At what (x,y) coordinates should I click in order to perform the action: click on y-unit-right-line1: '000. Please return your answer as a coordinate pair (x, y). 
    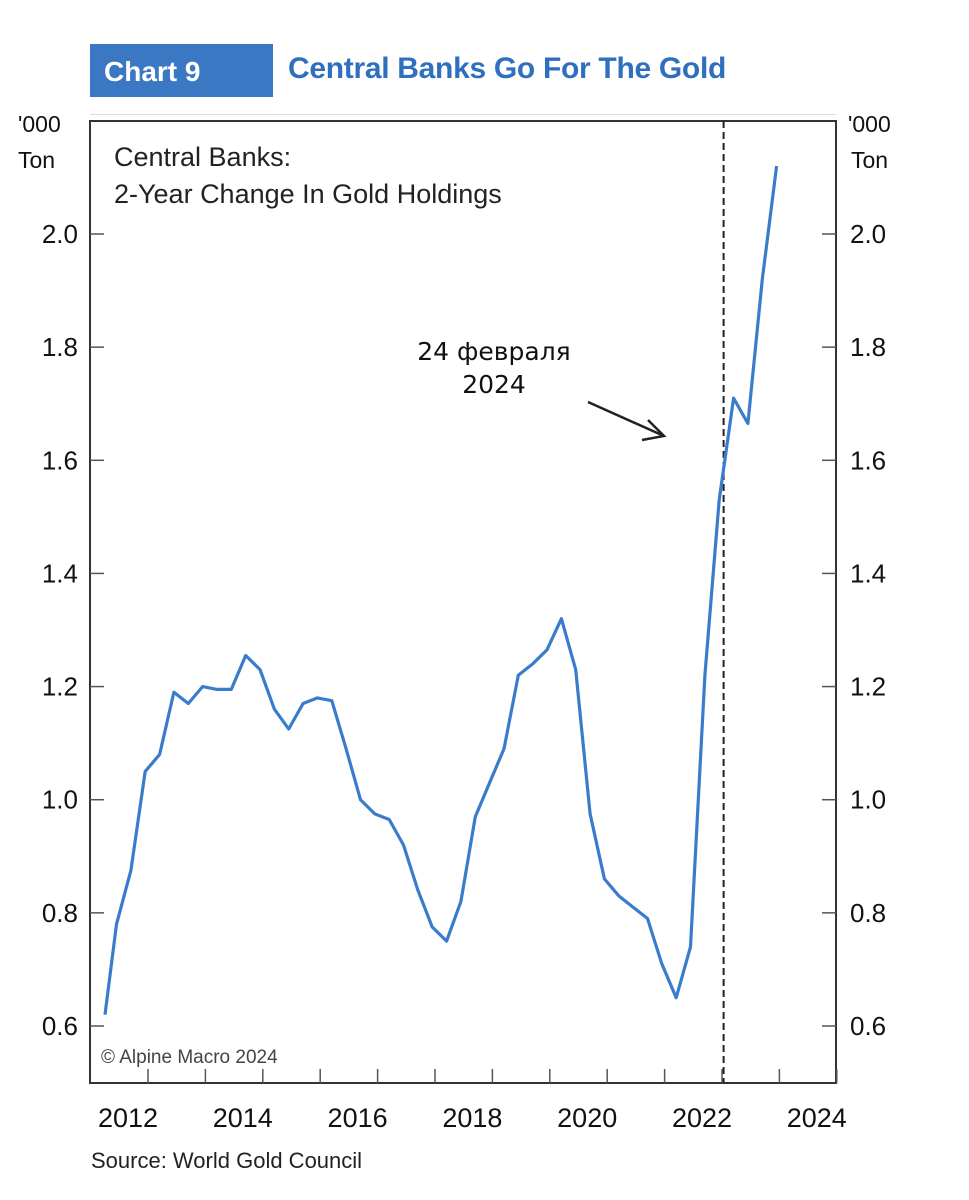
    Looking at the image, I should click on (869, 124).